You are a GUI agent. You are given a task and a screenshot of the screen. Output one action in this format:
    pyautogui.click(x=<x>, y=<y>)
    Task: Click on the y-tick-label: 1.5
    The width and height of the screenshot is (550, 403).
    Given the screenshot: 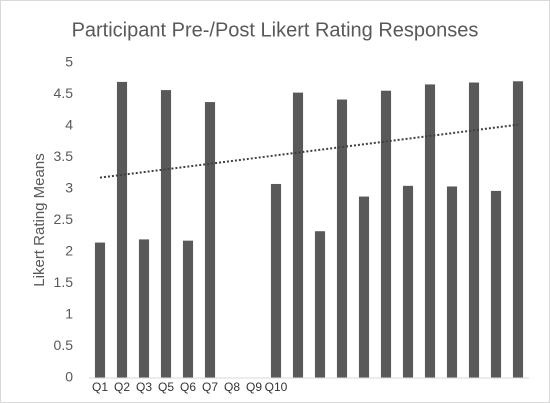 What is the action you would take?
    pyautogui.click(x=64, y=282)
    